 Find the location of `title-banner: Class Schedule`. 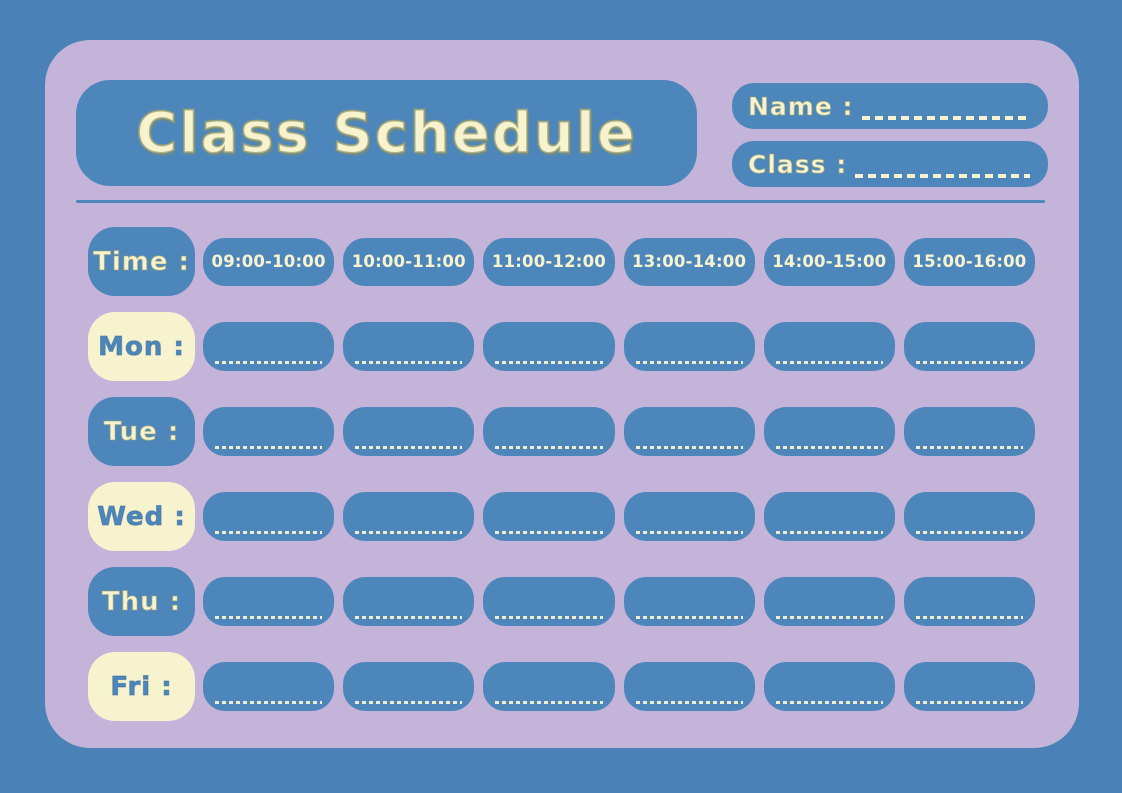

title-banner: Class Schedule is located at coordinates (386, 133).